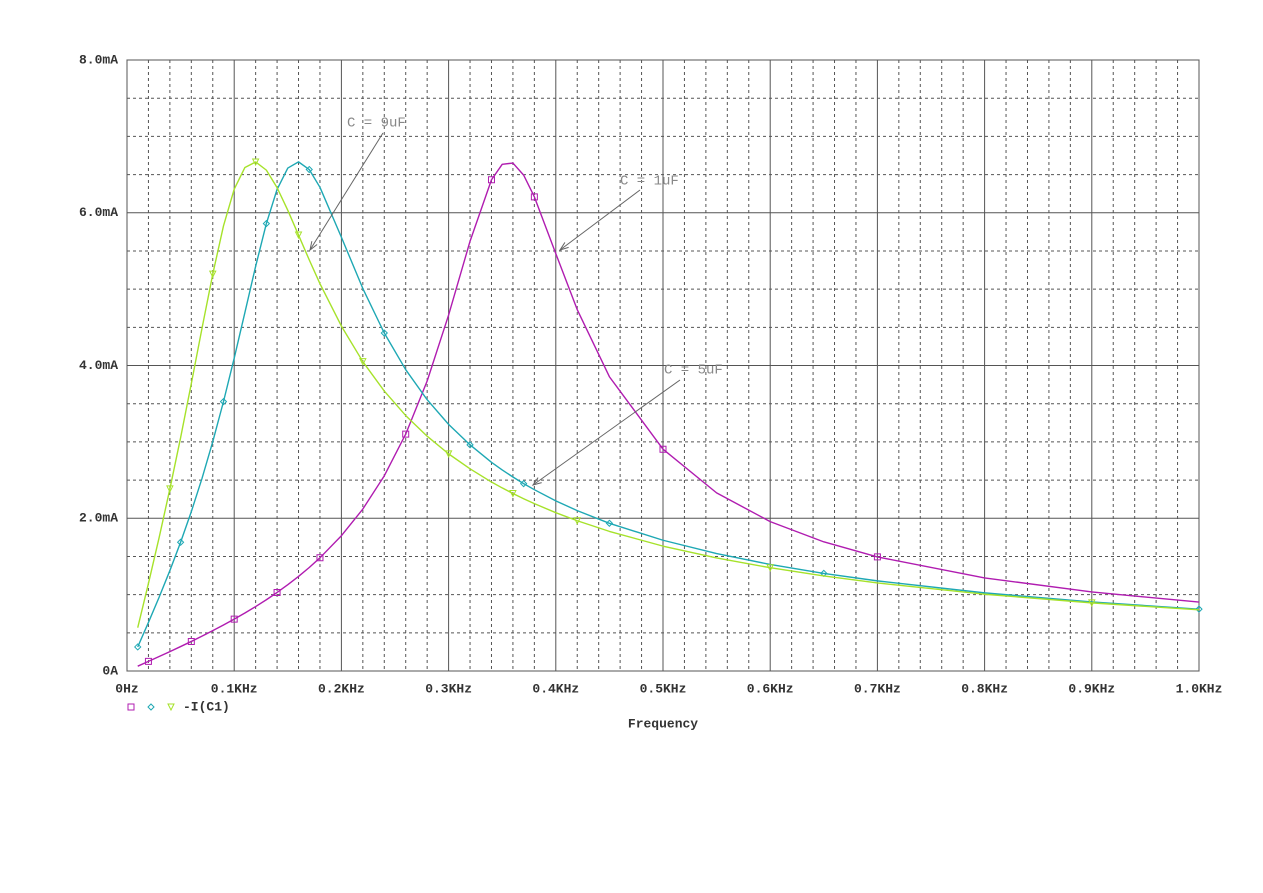 Image resolution: width=1263 pixels, height=893 pixels. What do you see at coordinates (448, 688) in the screenshot?
I see `x-tick-label: 0.3KHz` at bounding box center [448, 688].